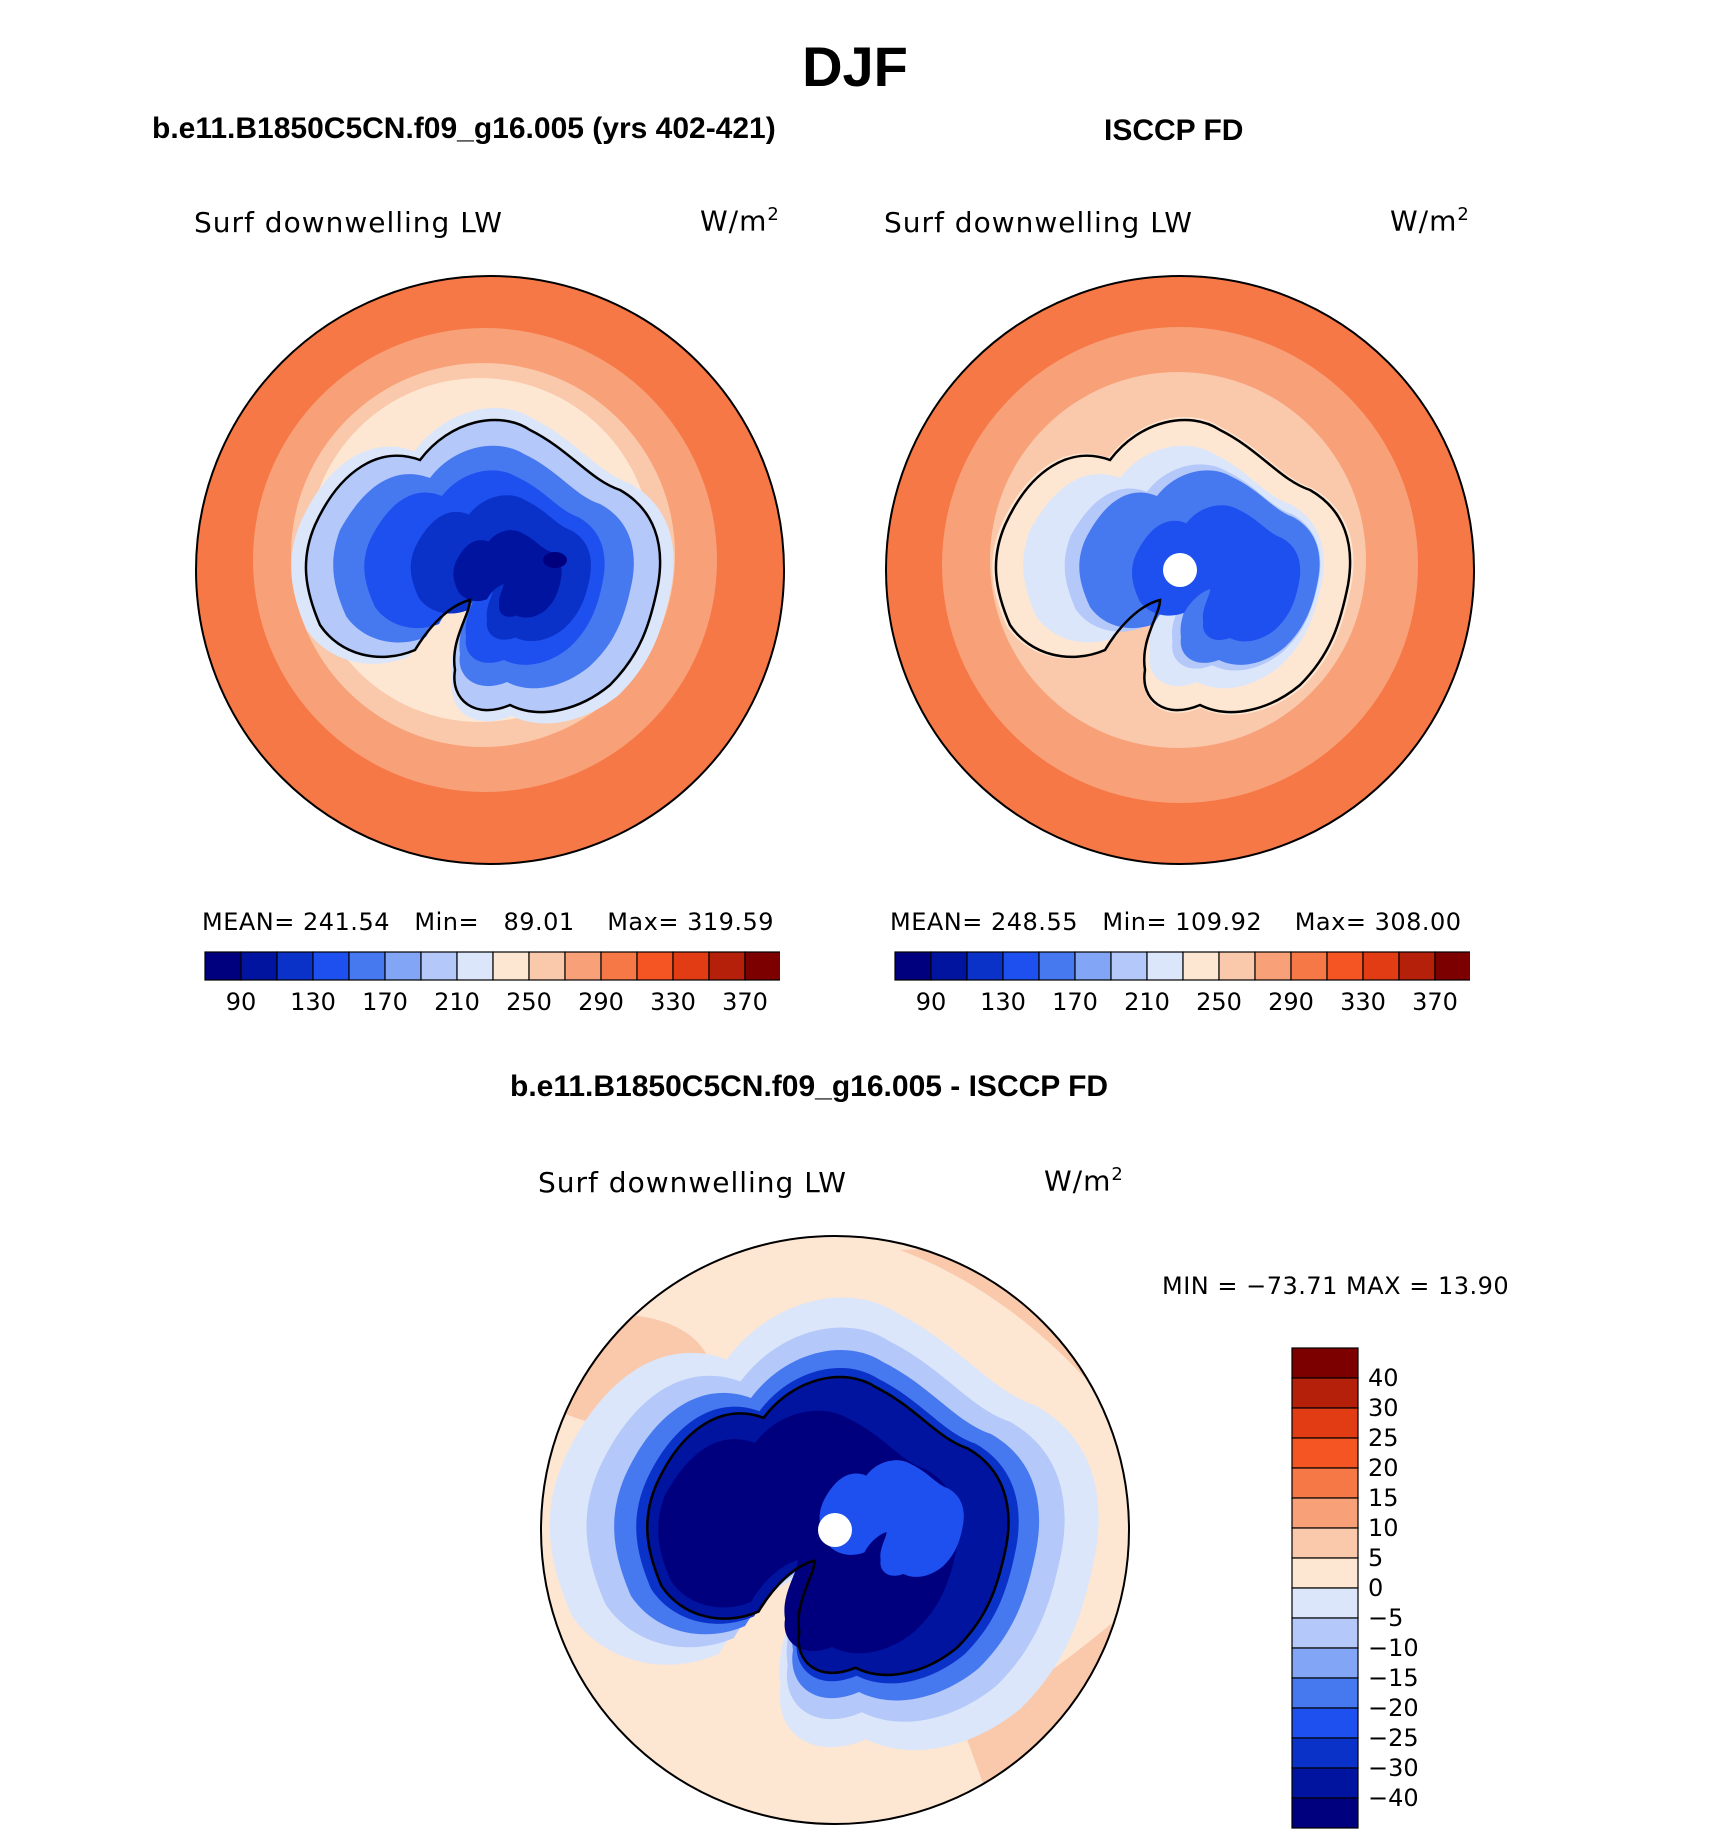 The image size is (1710, 1840). I want to click on obs-colorbar: 90 130 170 210 250 290 330 370, so click(1182, 983).